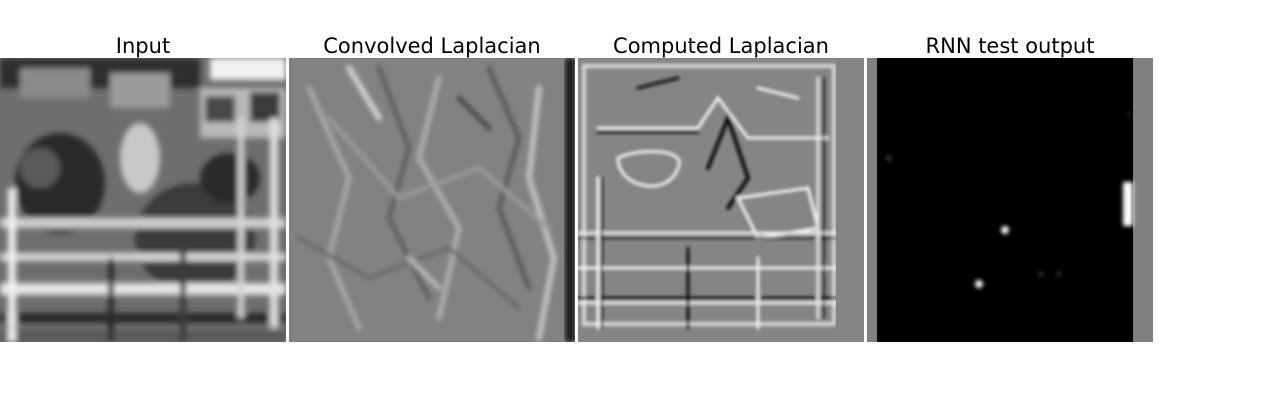  What do you see at coordinates (721, 46) in the screenshot?
I see `panel-title-computed-laplacian: Computed Laplacian` at bounding box center [721, 46].